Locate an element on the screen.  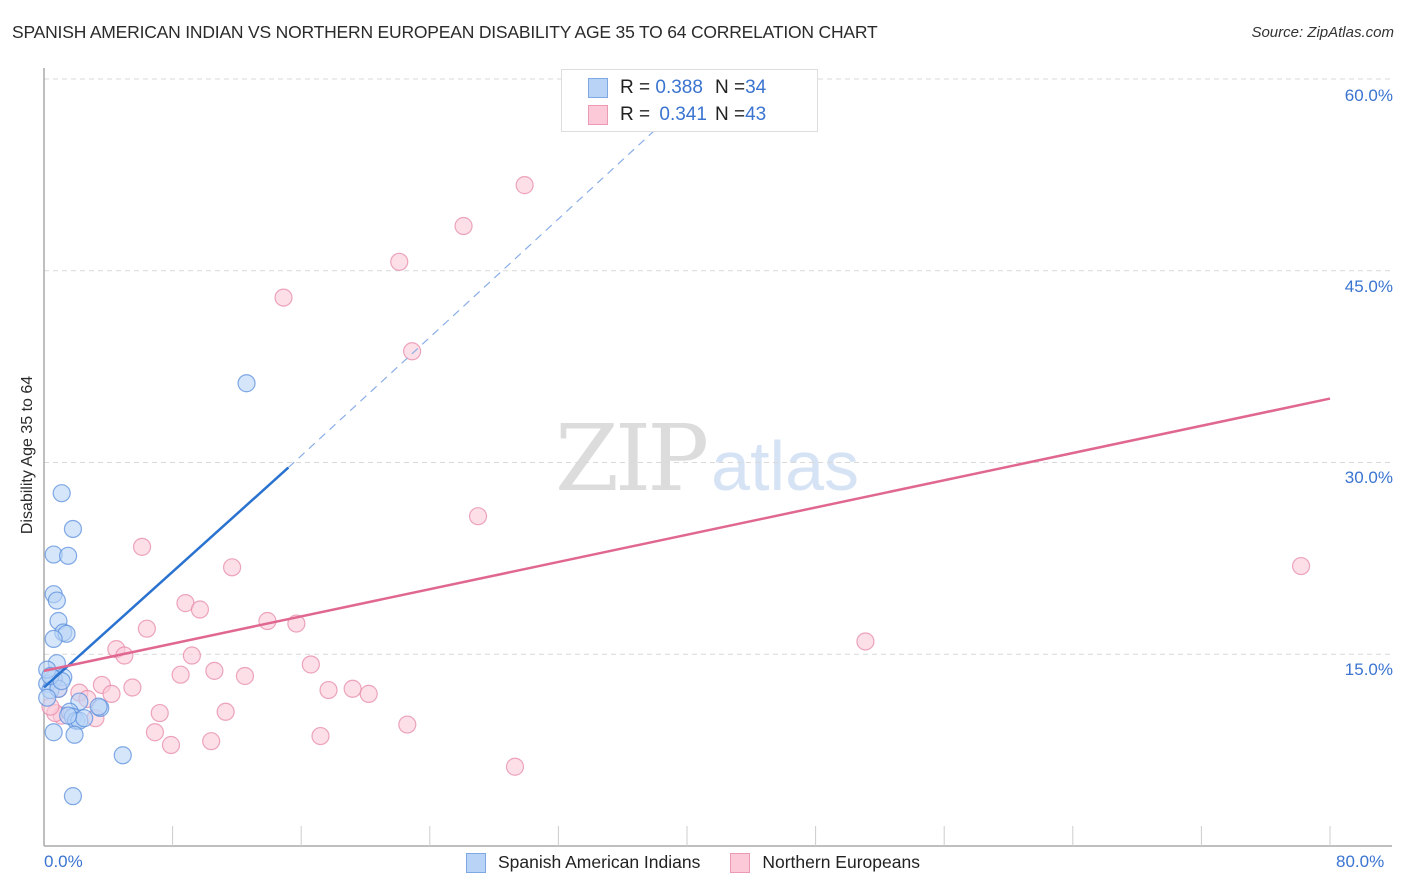
x-tick-80: 80.0% is located at coordinates (1360, 861).